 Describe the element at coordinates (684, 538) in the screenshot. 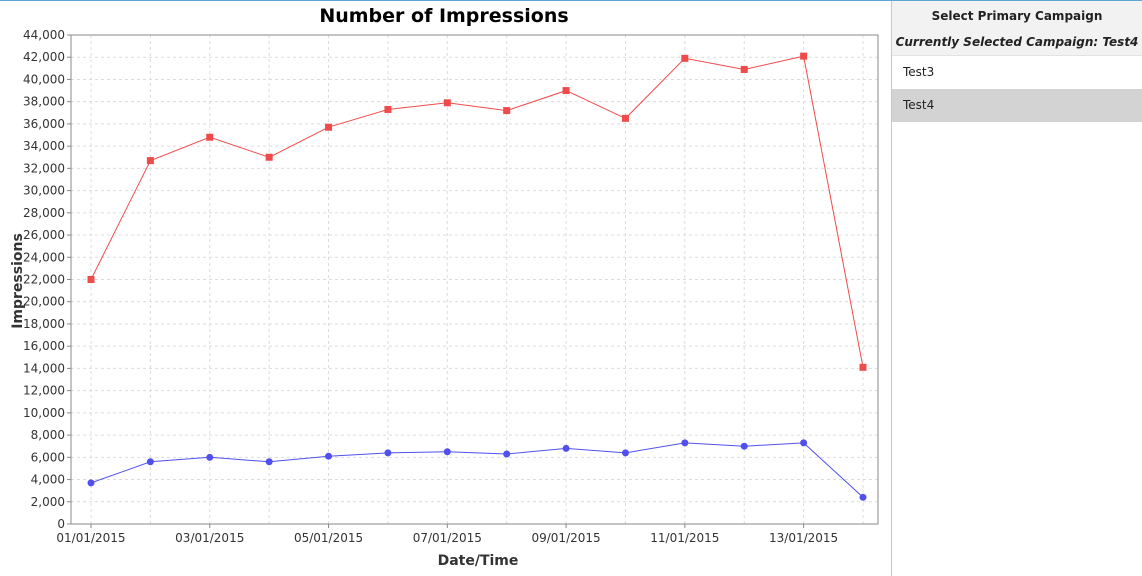

I see `x-tick-label: 11/01/2015` at that location.